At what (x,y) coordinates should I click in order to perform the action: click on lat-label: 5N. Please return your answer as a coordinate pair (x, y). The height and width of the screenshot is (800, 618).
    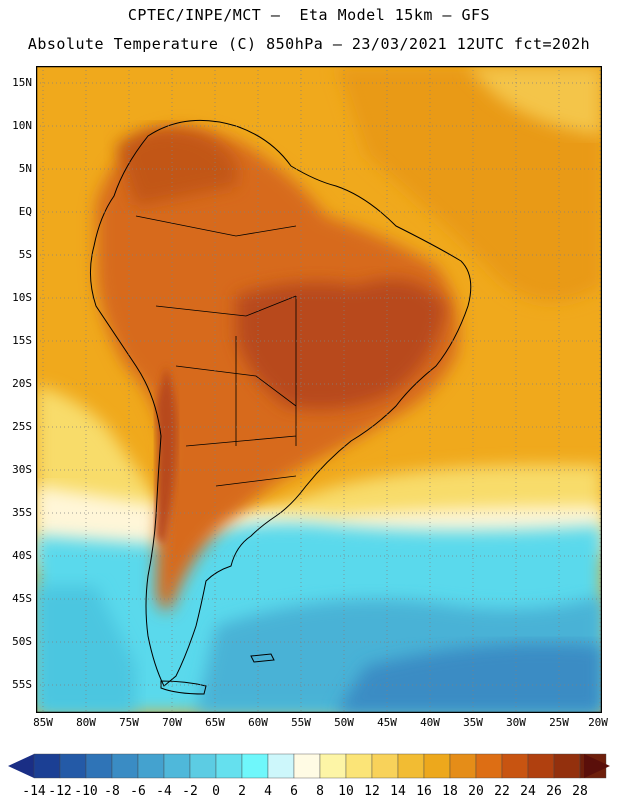
    Looking at the image, I should click on (25, 168).